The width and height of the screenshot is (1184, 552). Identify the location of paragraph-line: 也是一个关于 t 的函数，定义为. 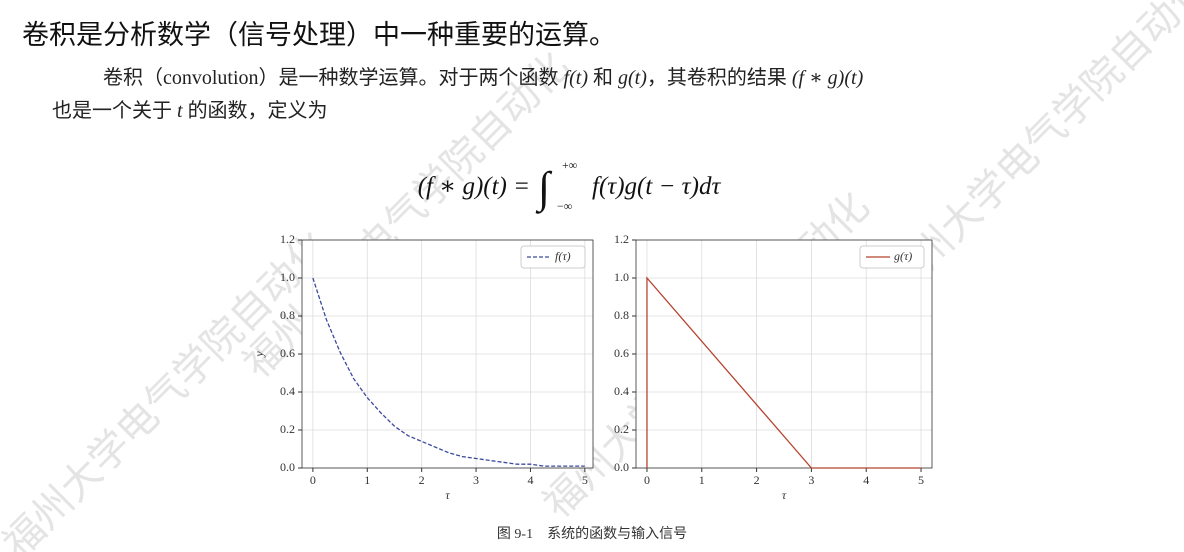
(190, 110).